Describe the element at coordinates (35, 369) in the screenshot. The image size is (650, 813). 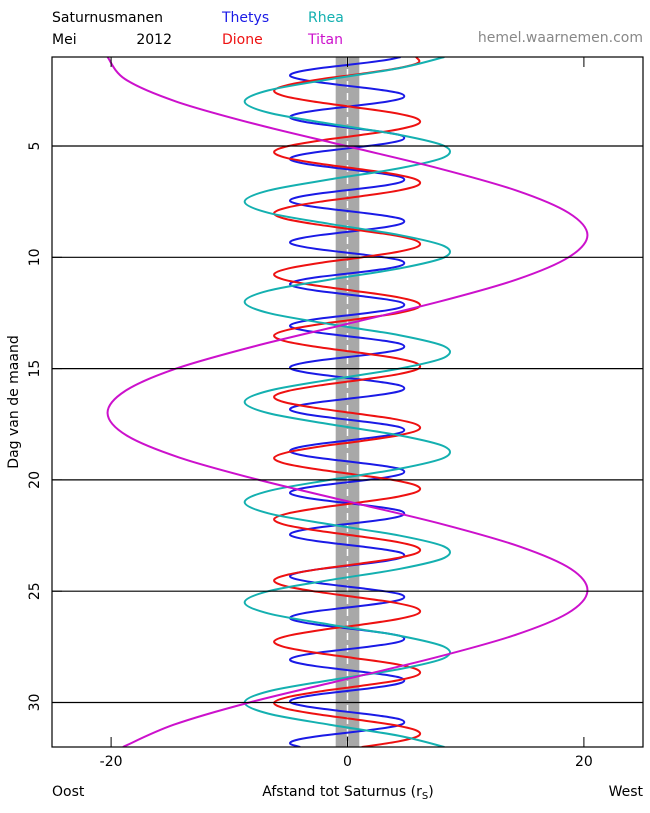
I see `y-tick-label: 15` at that location.